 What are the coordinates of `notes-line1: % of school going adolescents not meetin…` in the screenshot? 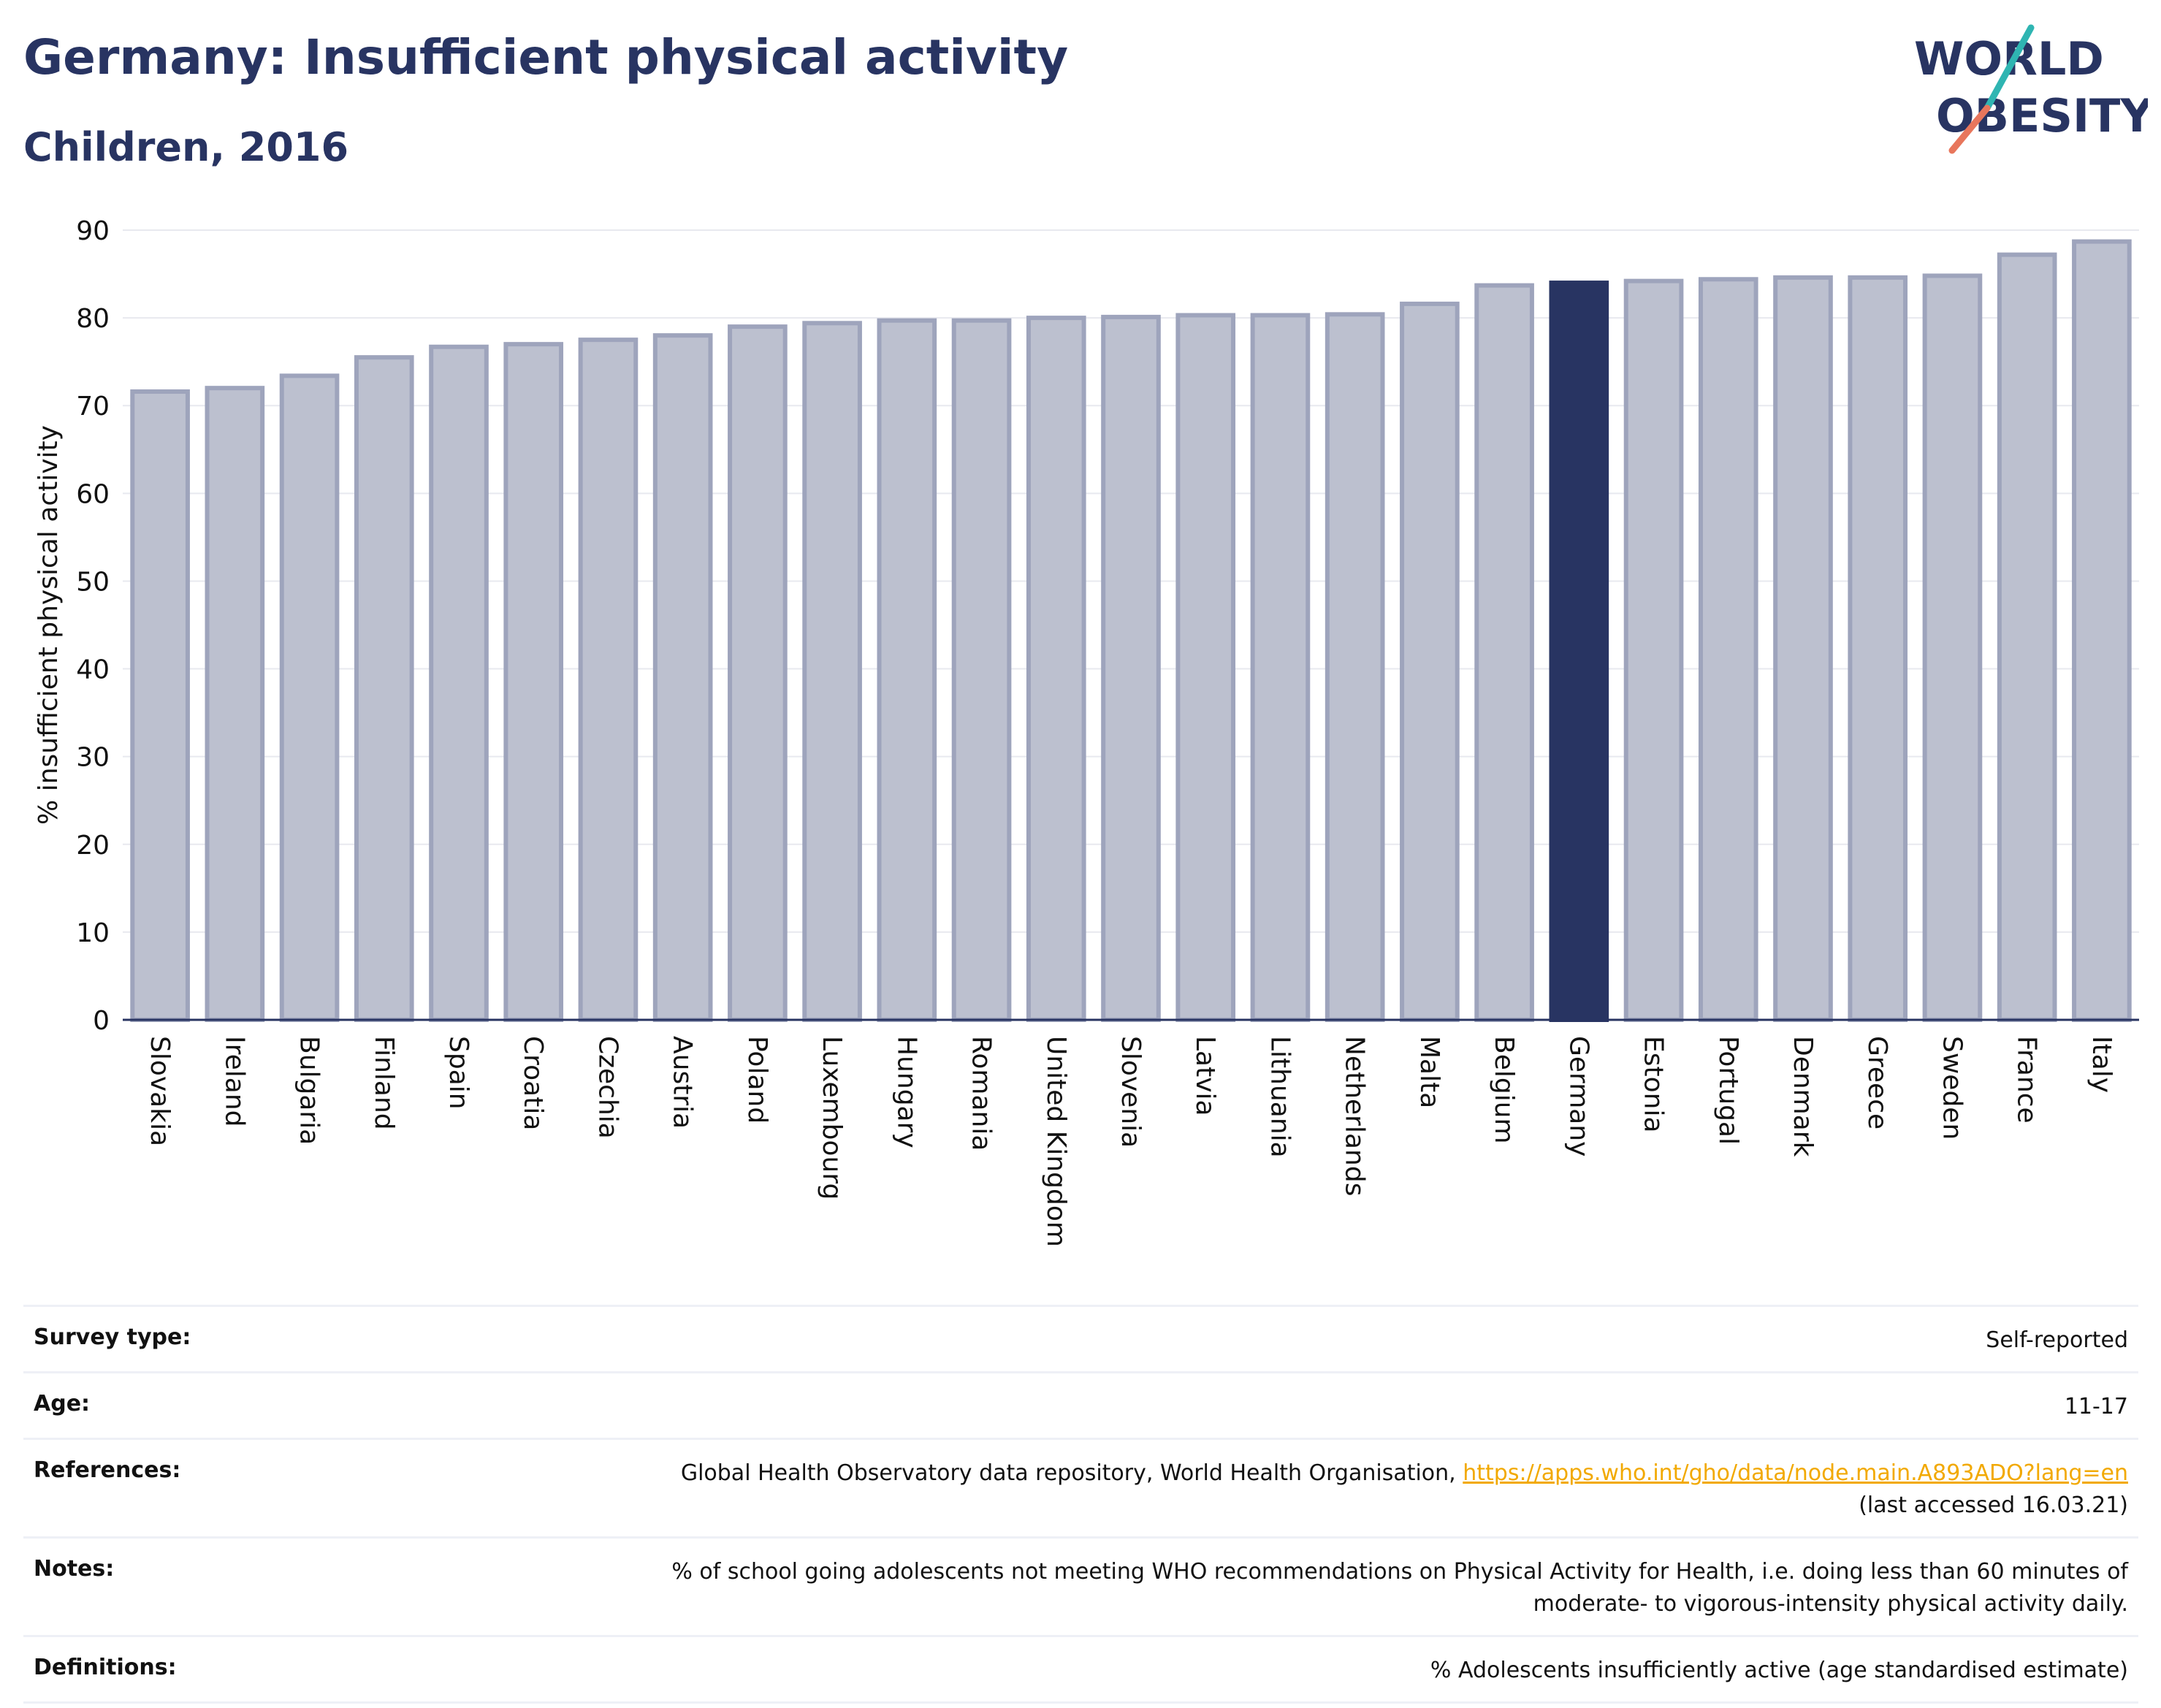 It's located at (1399, 1572).